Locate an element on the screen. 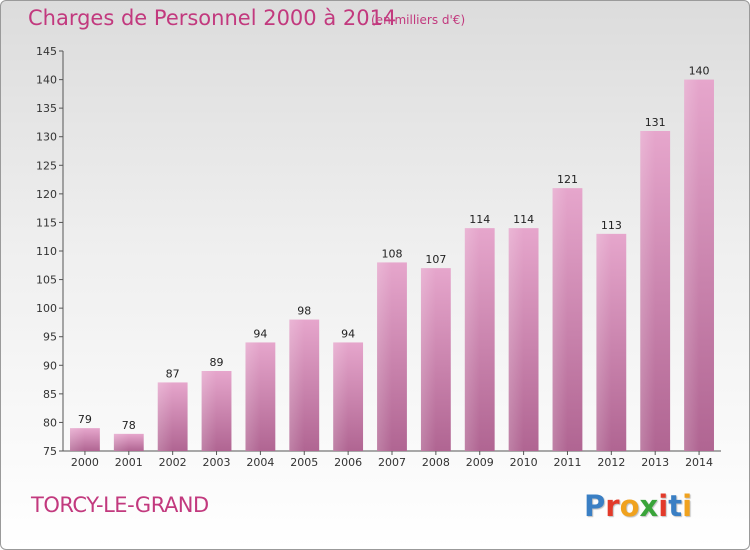 Image resolution: width=750 pixels, height=550 pixels. x-tick-label: 2010 is located at coordinates (524, 462).